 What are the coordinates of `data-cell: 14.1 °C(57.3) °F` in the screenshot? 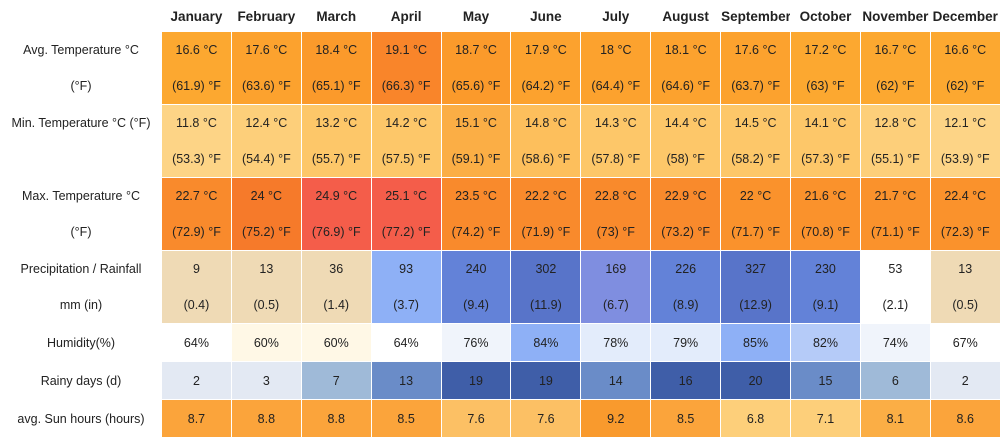 It's located at (826, 141).